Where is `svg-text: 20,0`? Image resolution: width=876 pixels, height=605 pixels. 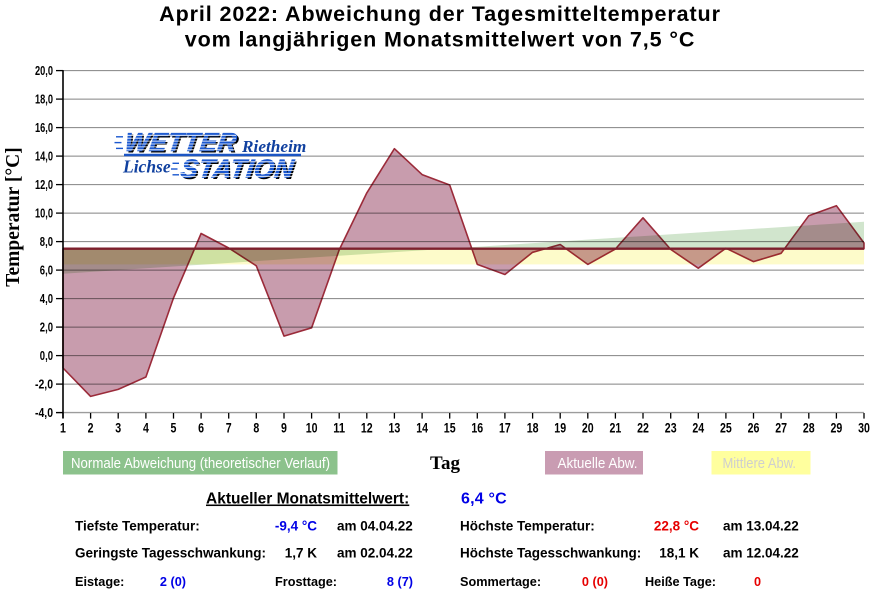
svg-text: 20,0 is located at coordinates (44, 71).